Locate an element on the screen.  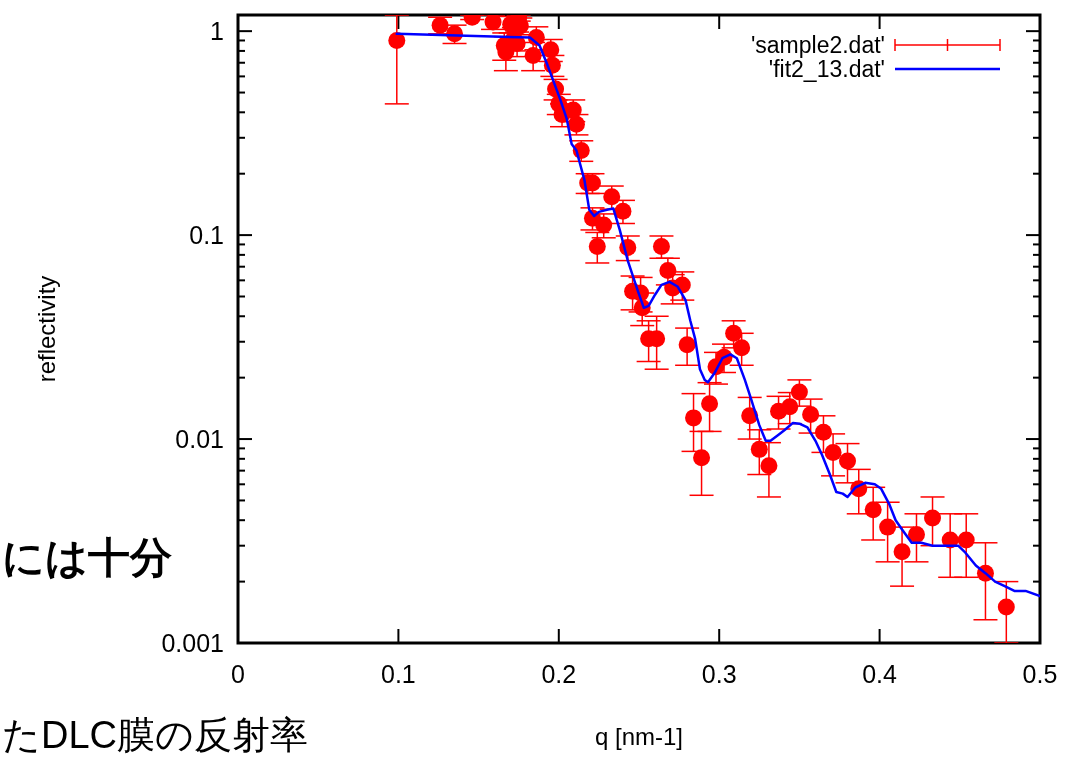
legend-label: 'sample2.dat' is located at coordinates (817, 45).